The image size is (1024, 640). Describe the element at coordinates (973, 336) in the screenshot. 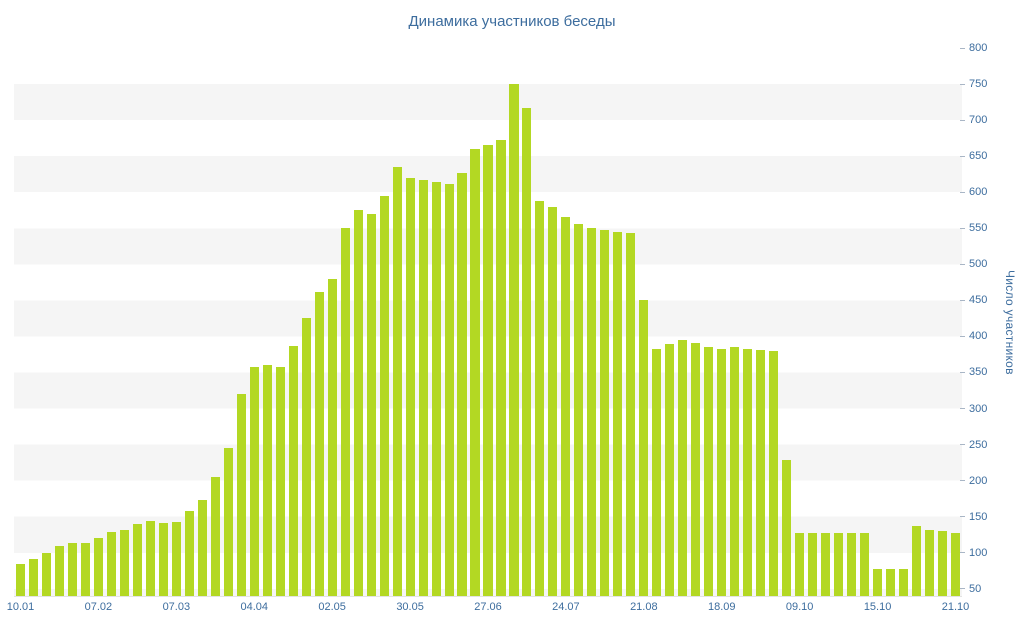

I see `y-axis-tick: 400` at that location.